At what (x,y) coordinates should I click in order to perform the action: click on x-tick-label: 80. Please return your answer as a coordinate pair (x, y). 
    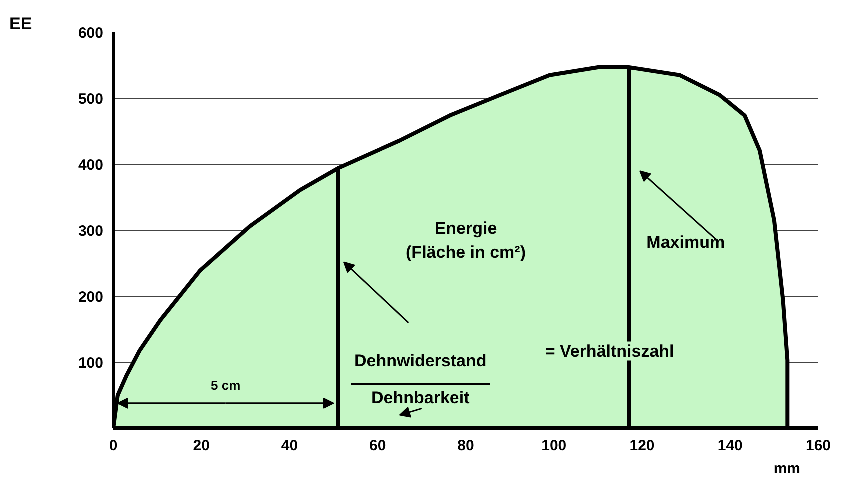
    Looking at the image, I should click on (466, 446).